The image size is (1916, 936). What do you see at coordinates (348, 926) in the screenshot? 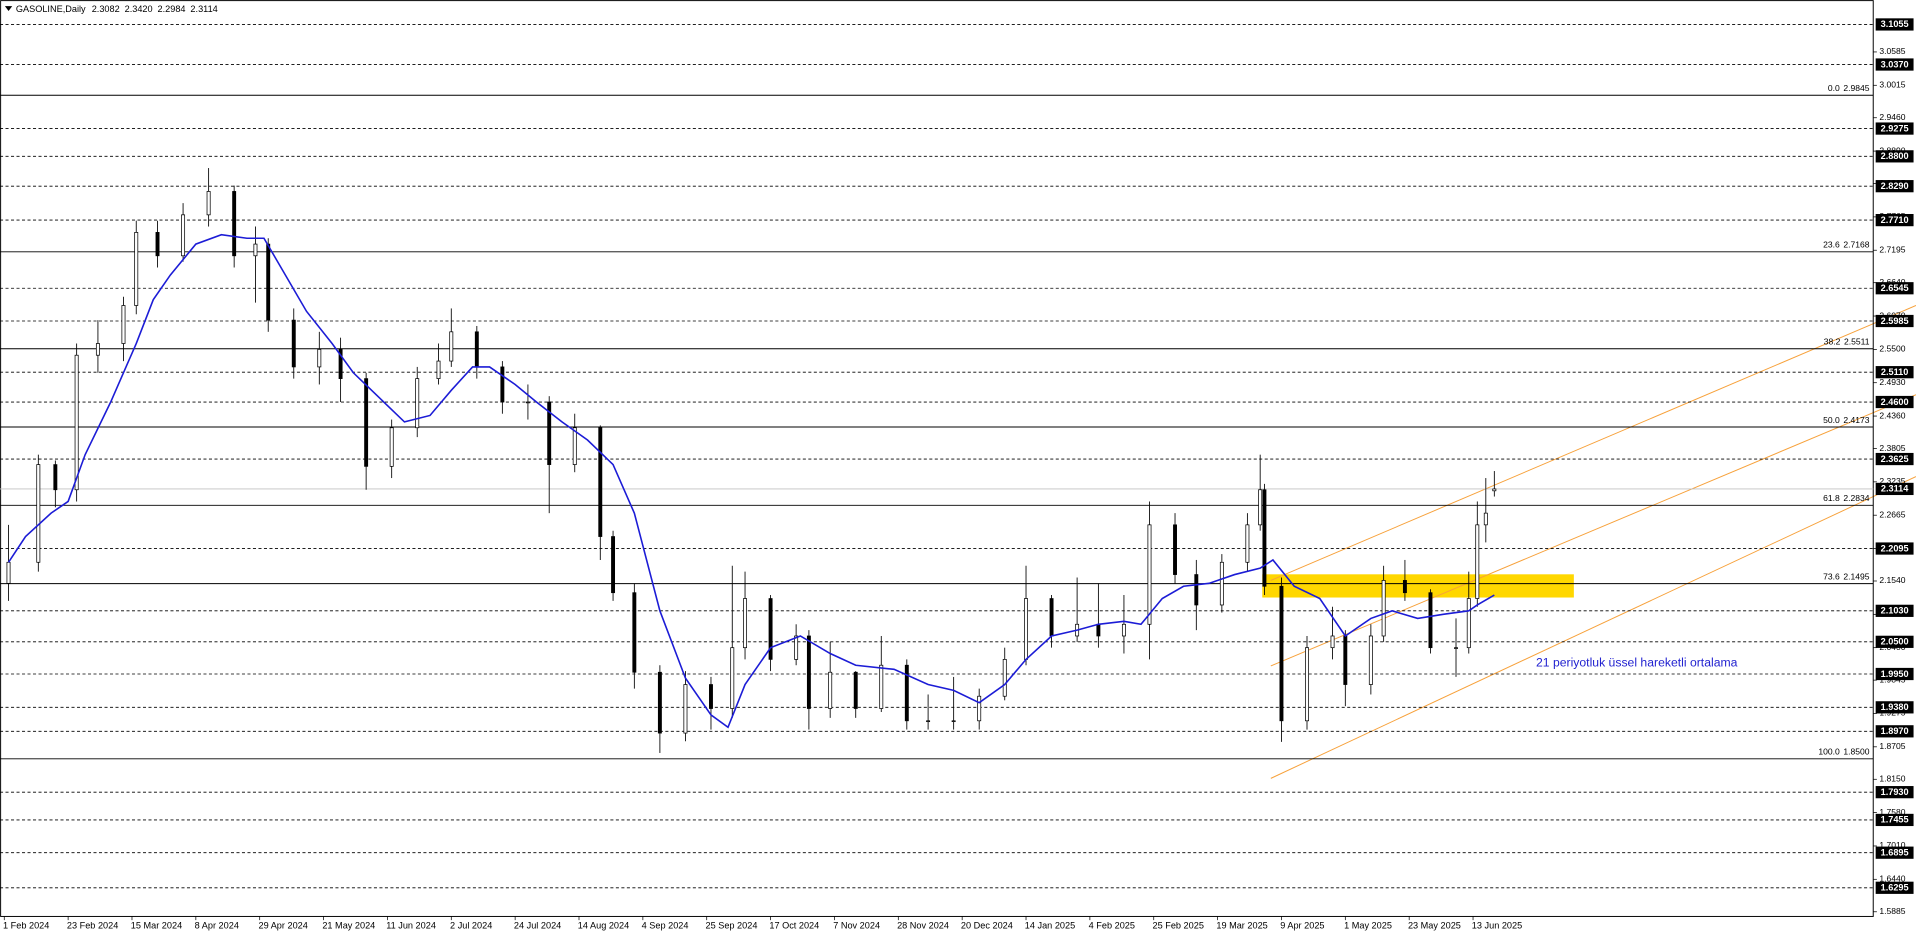
I see `x-tick-label: 21 May 2024` at bounding box center [348, 926].